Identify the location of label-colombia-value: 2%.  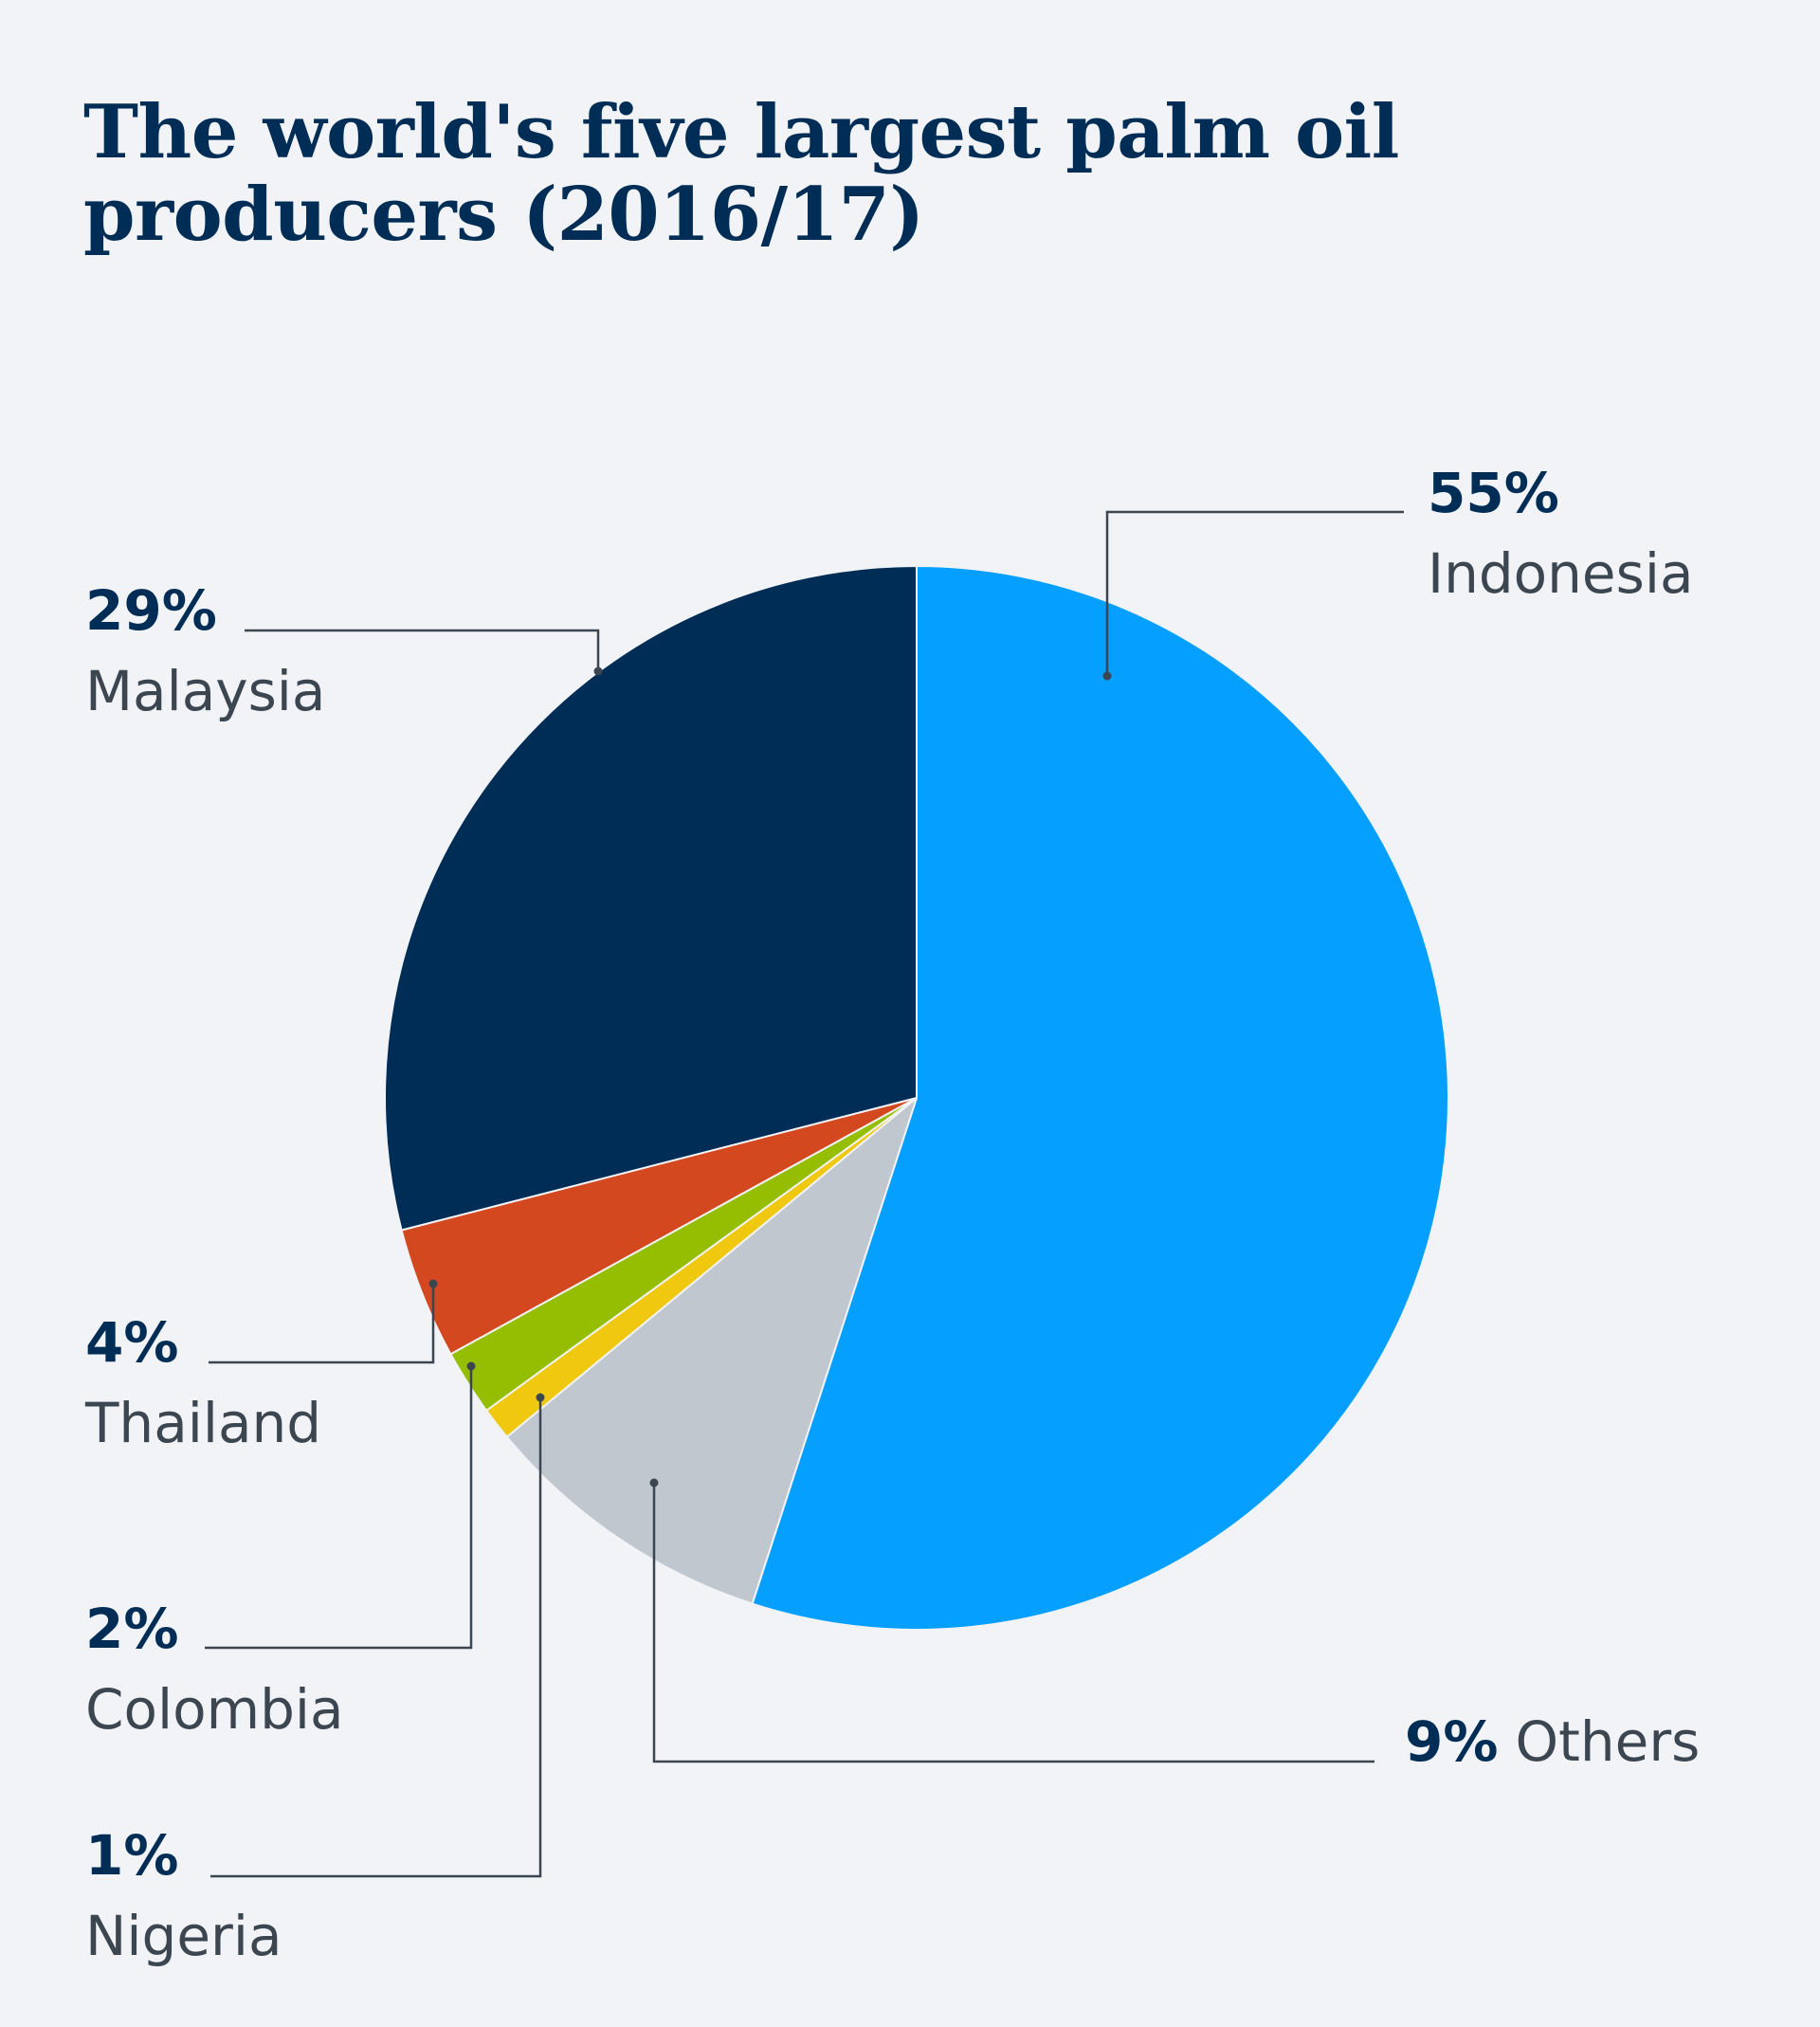
(131, 1629).